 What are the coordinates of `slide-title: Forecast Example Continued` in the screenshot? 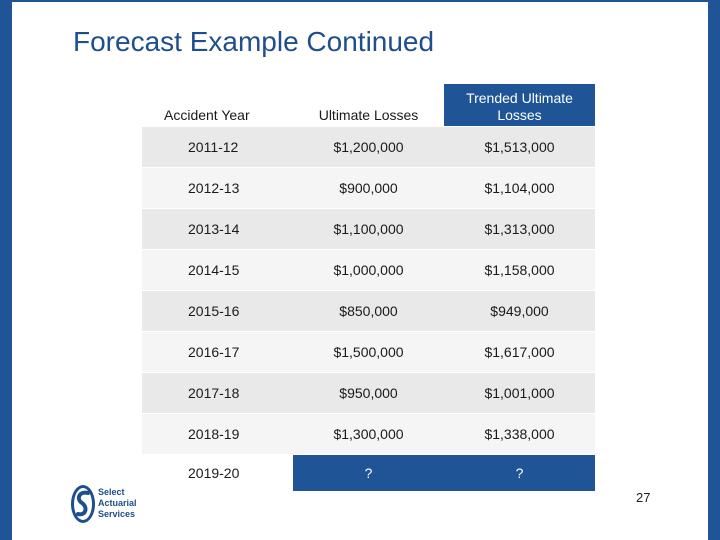 It's located at (254, 41).